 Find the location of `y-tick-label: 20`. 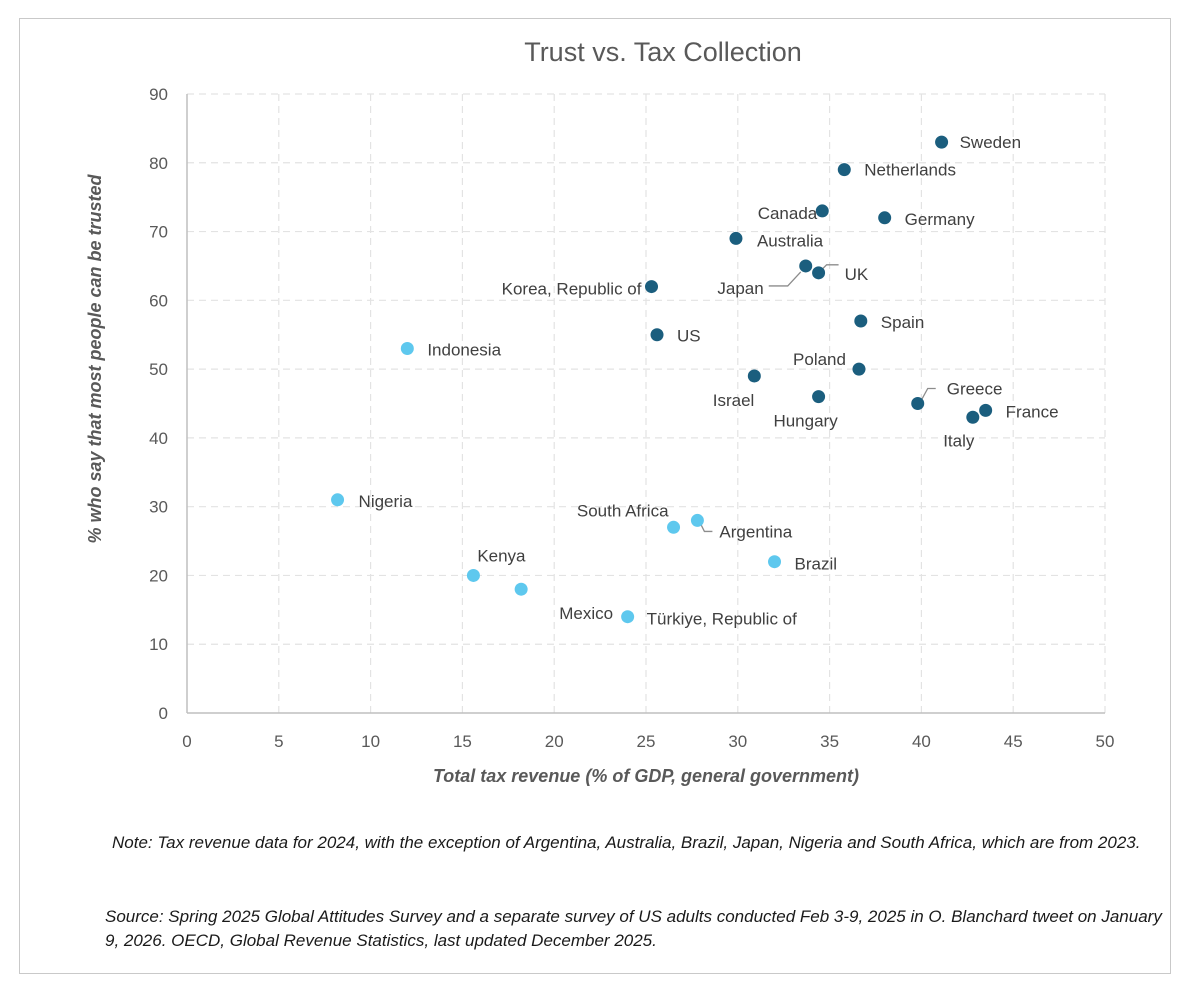

y-tick-label: 20 is located at coordinates (158, 575).